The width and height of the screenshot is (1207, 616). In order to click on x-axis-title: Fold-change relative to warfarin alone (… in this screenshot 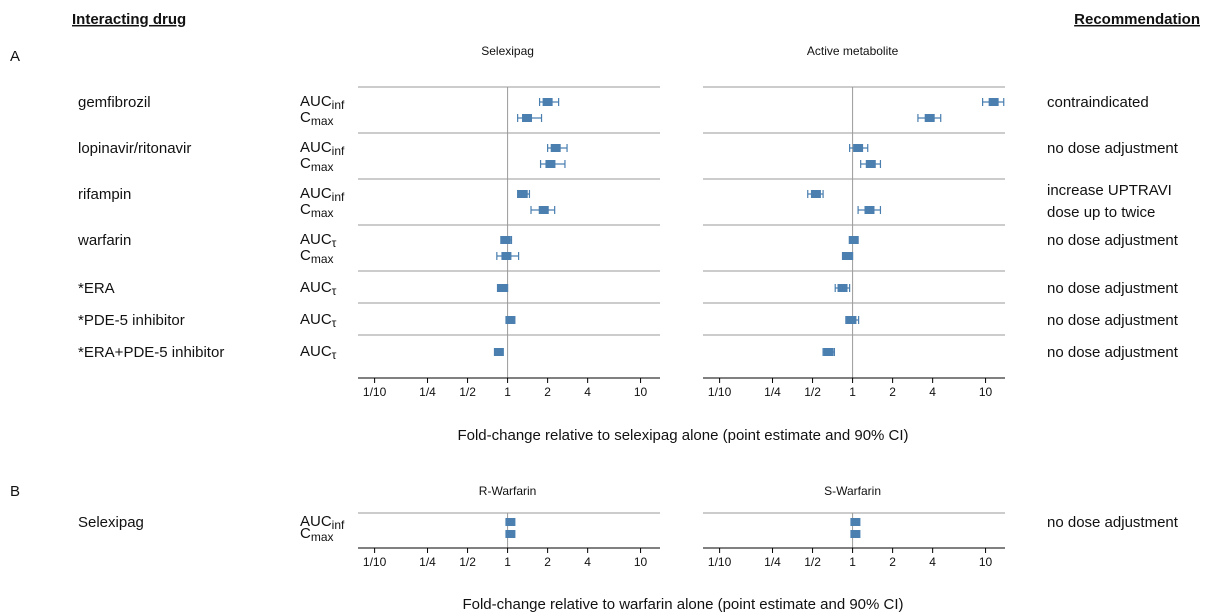, I will do `click(682, 604)`.